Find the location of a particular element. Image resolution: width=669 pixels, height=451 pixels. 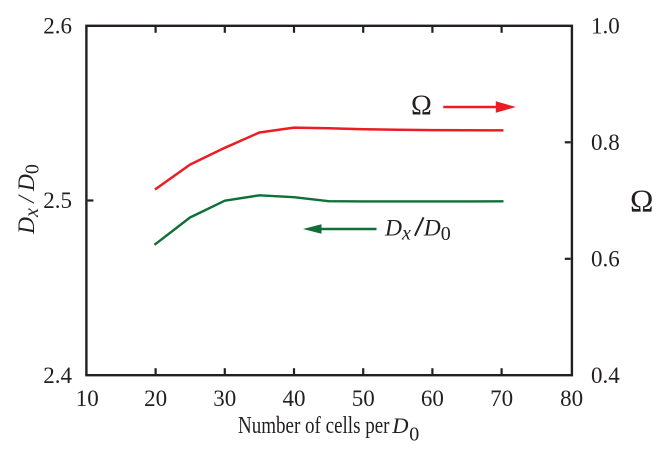

svg-text: 80 is located at coordinates (571, 398).